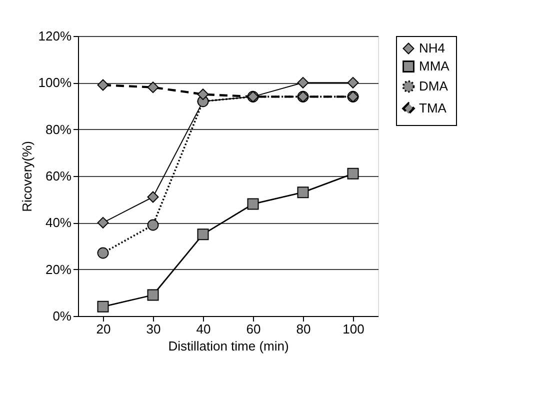  I want to click on legend-label: TMA, so click(433, 108).